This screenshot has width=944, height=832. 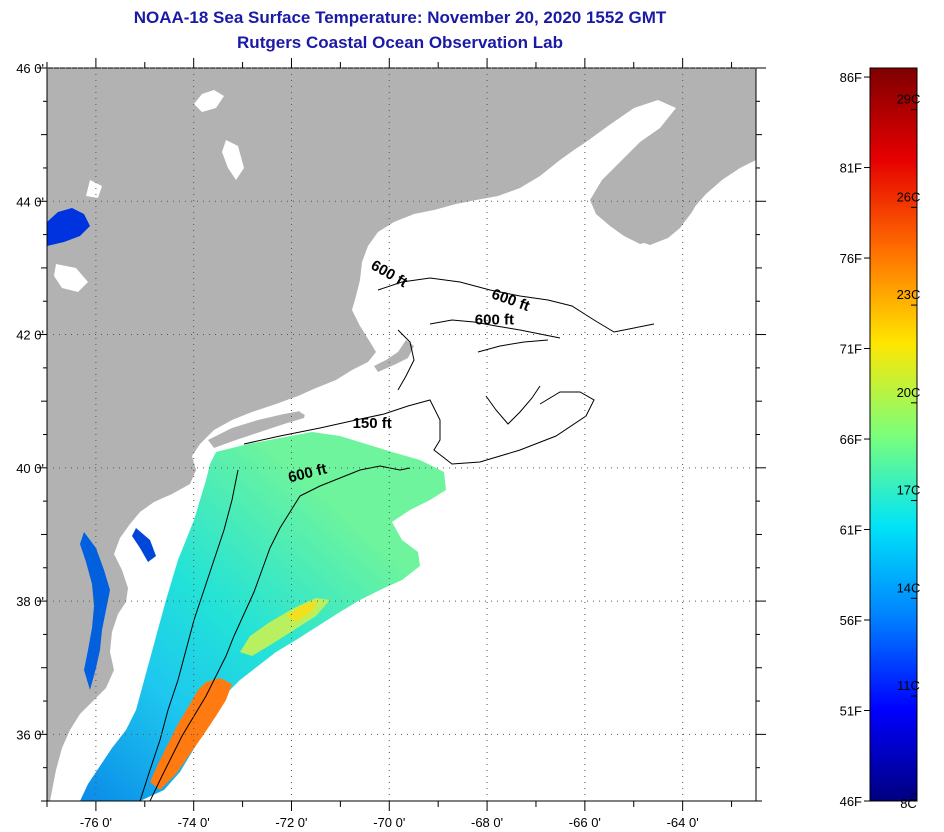 I want to click on latitude-label: 38 0', so click(x=30, y=601).